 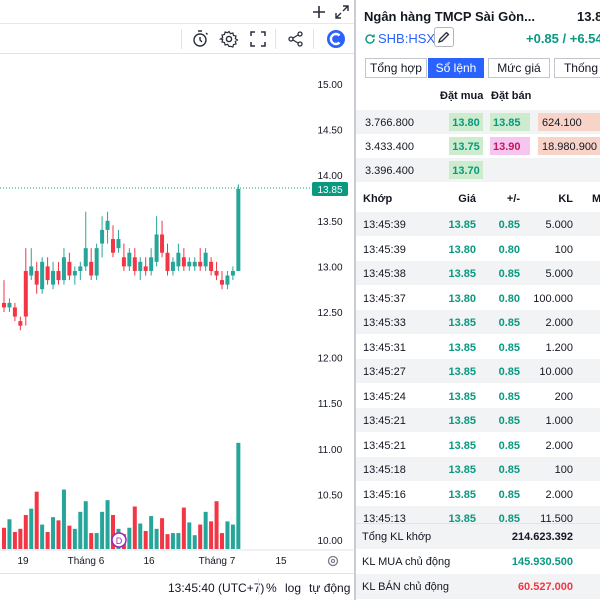 What do you see at coordinates (384, 274) in the screenshot?
I see `trade-time: 13:45:38` at bounding box center [384, 274].